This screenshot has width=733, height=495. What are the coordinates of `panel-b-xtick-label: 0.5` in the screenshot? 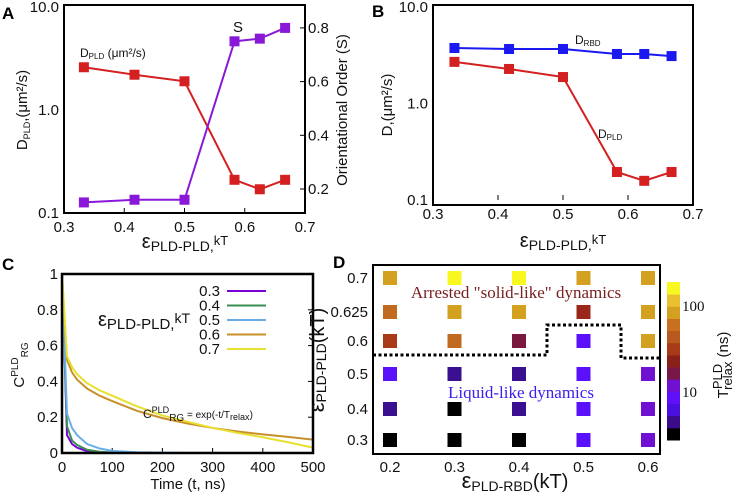 It's located at (563, 214).